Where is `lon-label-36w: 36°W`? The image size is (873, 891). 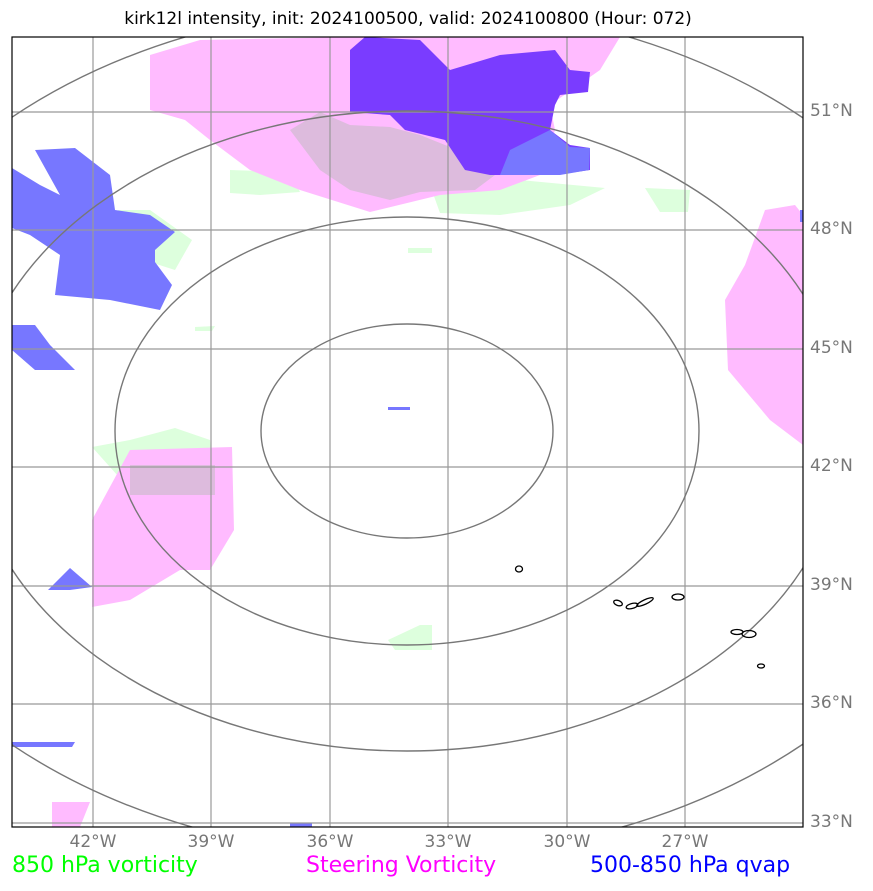 lon-label-36w: 36°W is located at coordinates (330, 842).